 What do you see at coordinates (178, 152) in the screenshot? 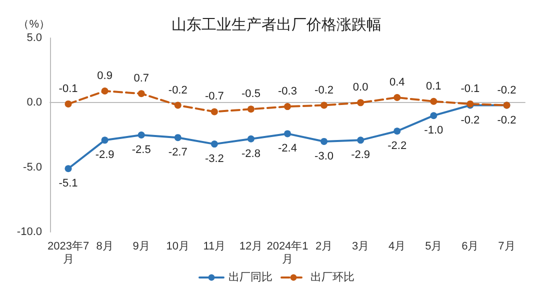
I see `data-label: -2.7` at bounding box center [178, 152].